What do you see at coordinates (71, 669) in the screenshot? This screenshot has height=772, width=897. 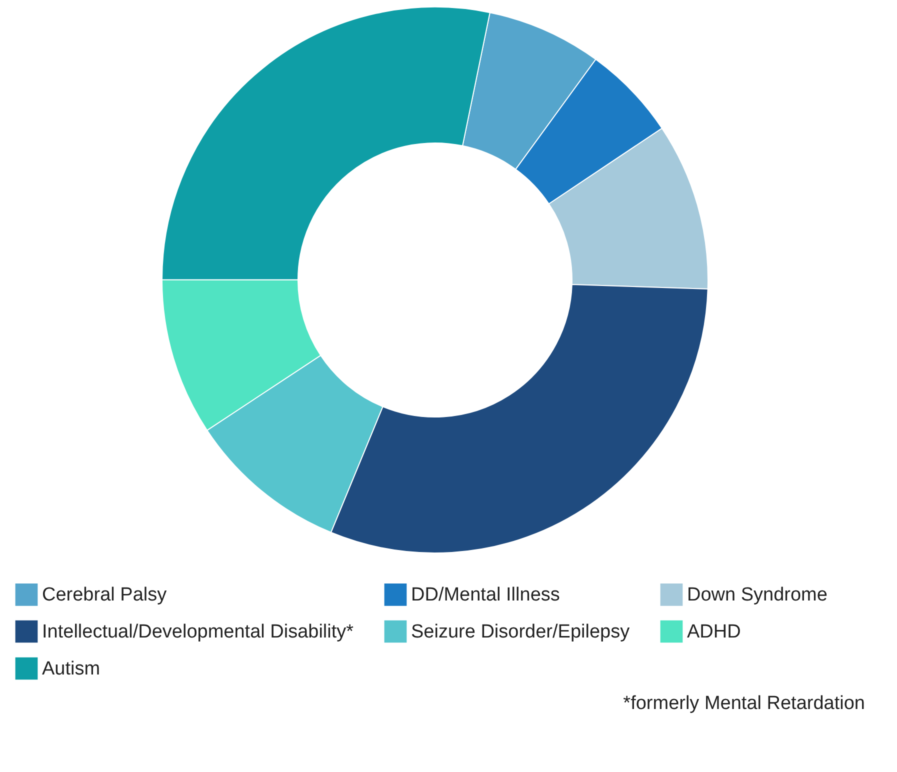 I see `legend-label: Autism` at bounding box center [71, 669].